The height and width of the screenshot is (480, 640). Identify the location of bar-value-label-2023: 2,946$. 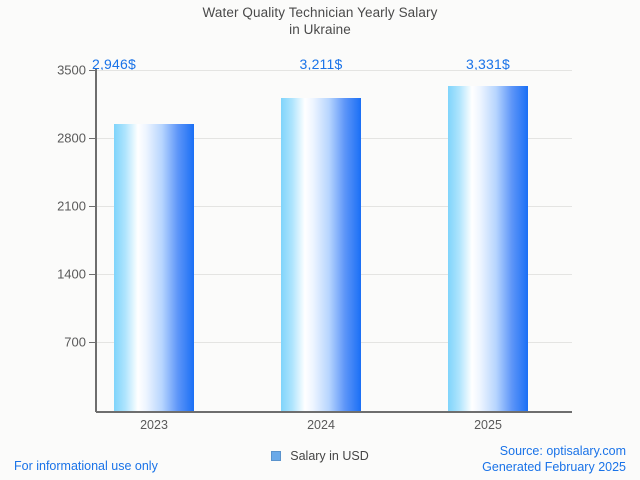
(114, 64).